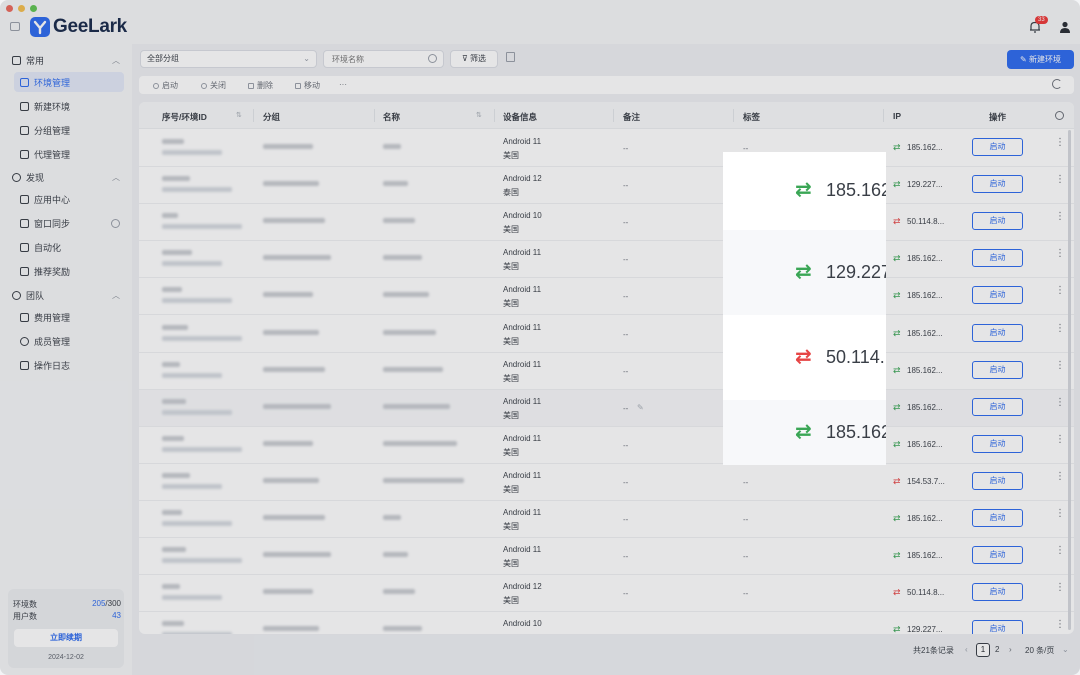 The width and height of the screenshot is (1080, 675). What do you see at coordinates (522, 587) in the screenshot?
I see `device-os: Android 12` at bounding box center [522, 587].